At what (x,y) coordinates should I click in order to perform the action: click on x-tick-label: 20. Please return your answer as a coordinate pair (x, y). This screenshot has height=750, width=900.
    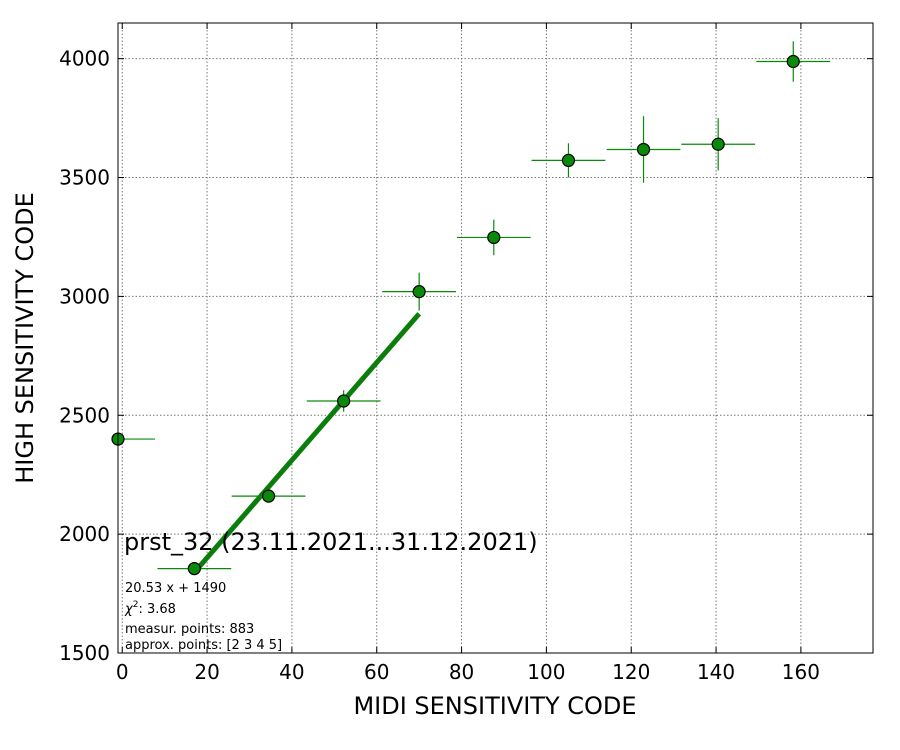
    Looking at the image, I should click on (206, 672).